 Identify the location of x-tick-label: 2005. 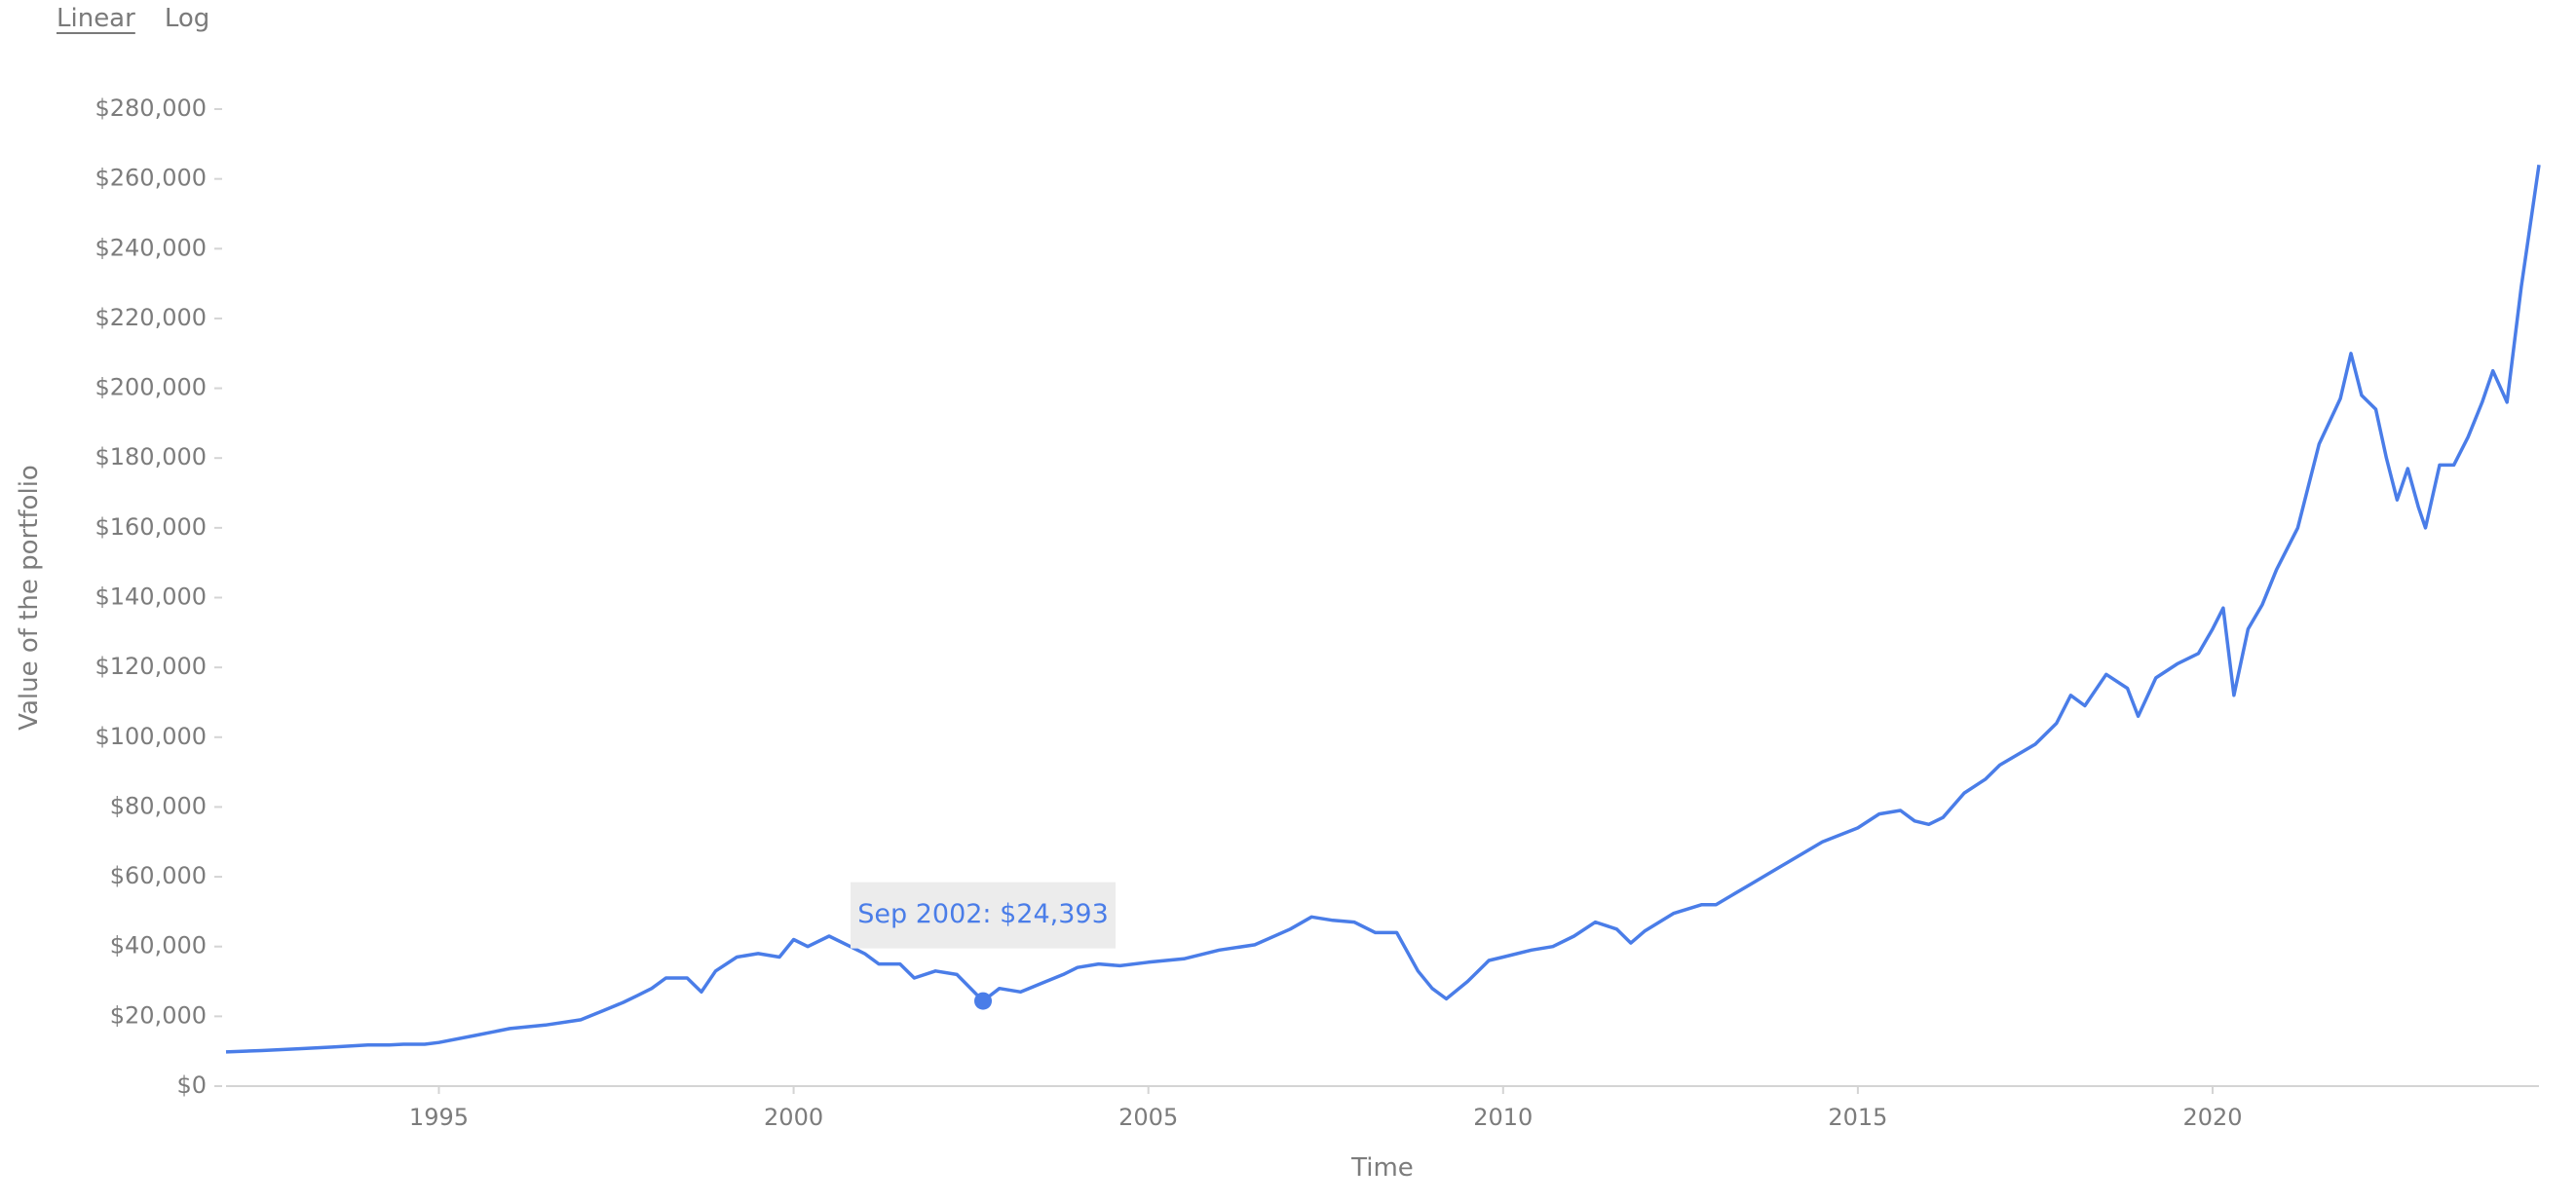
(1148, 1117).